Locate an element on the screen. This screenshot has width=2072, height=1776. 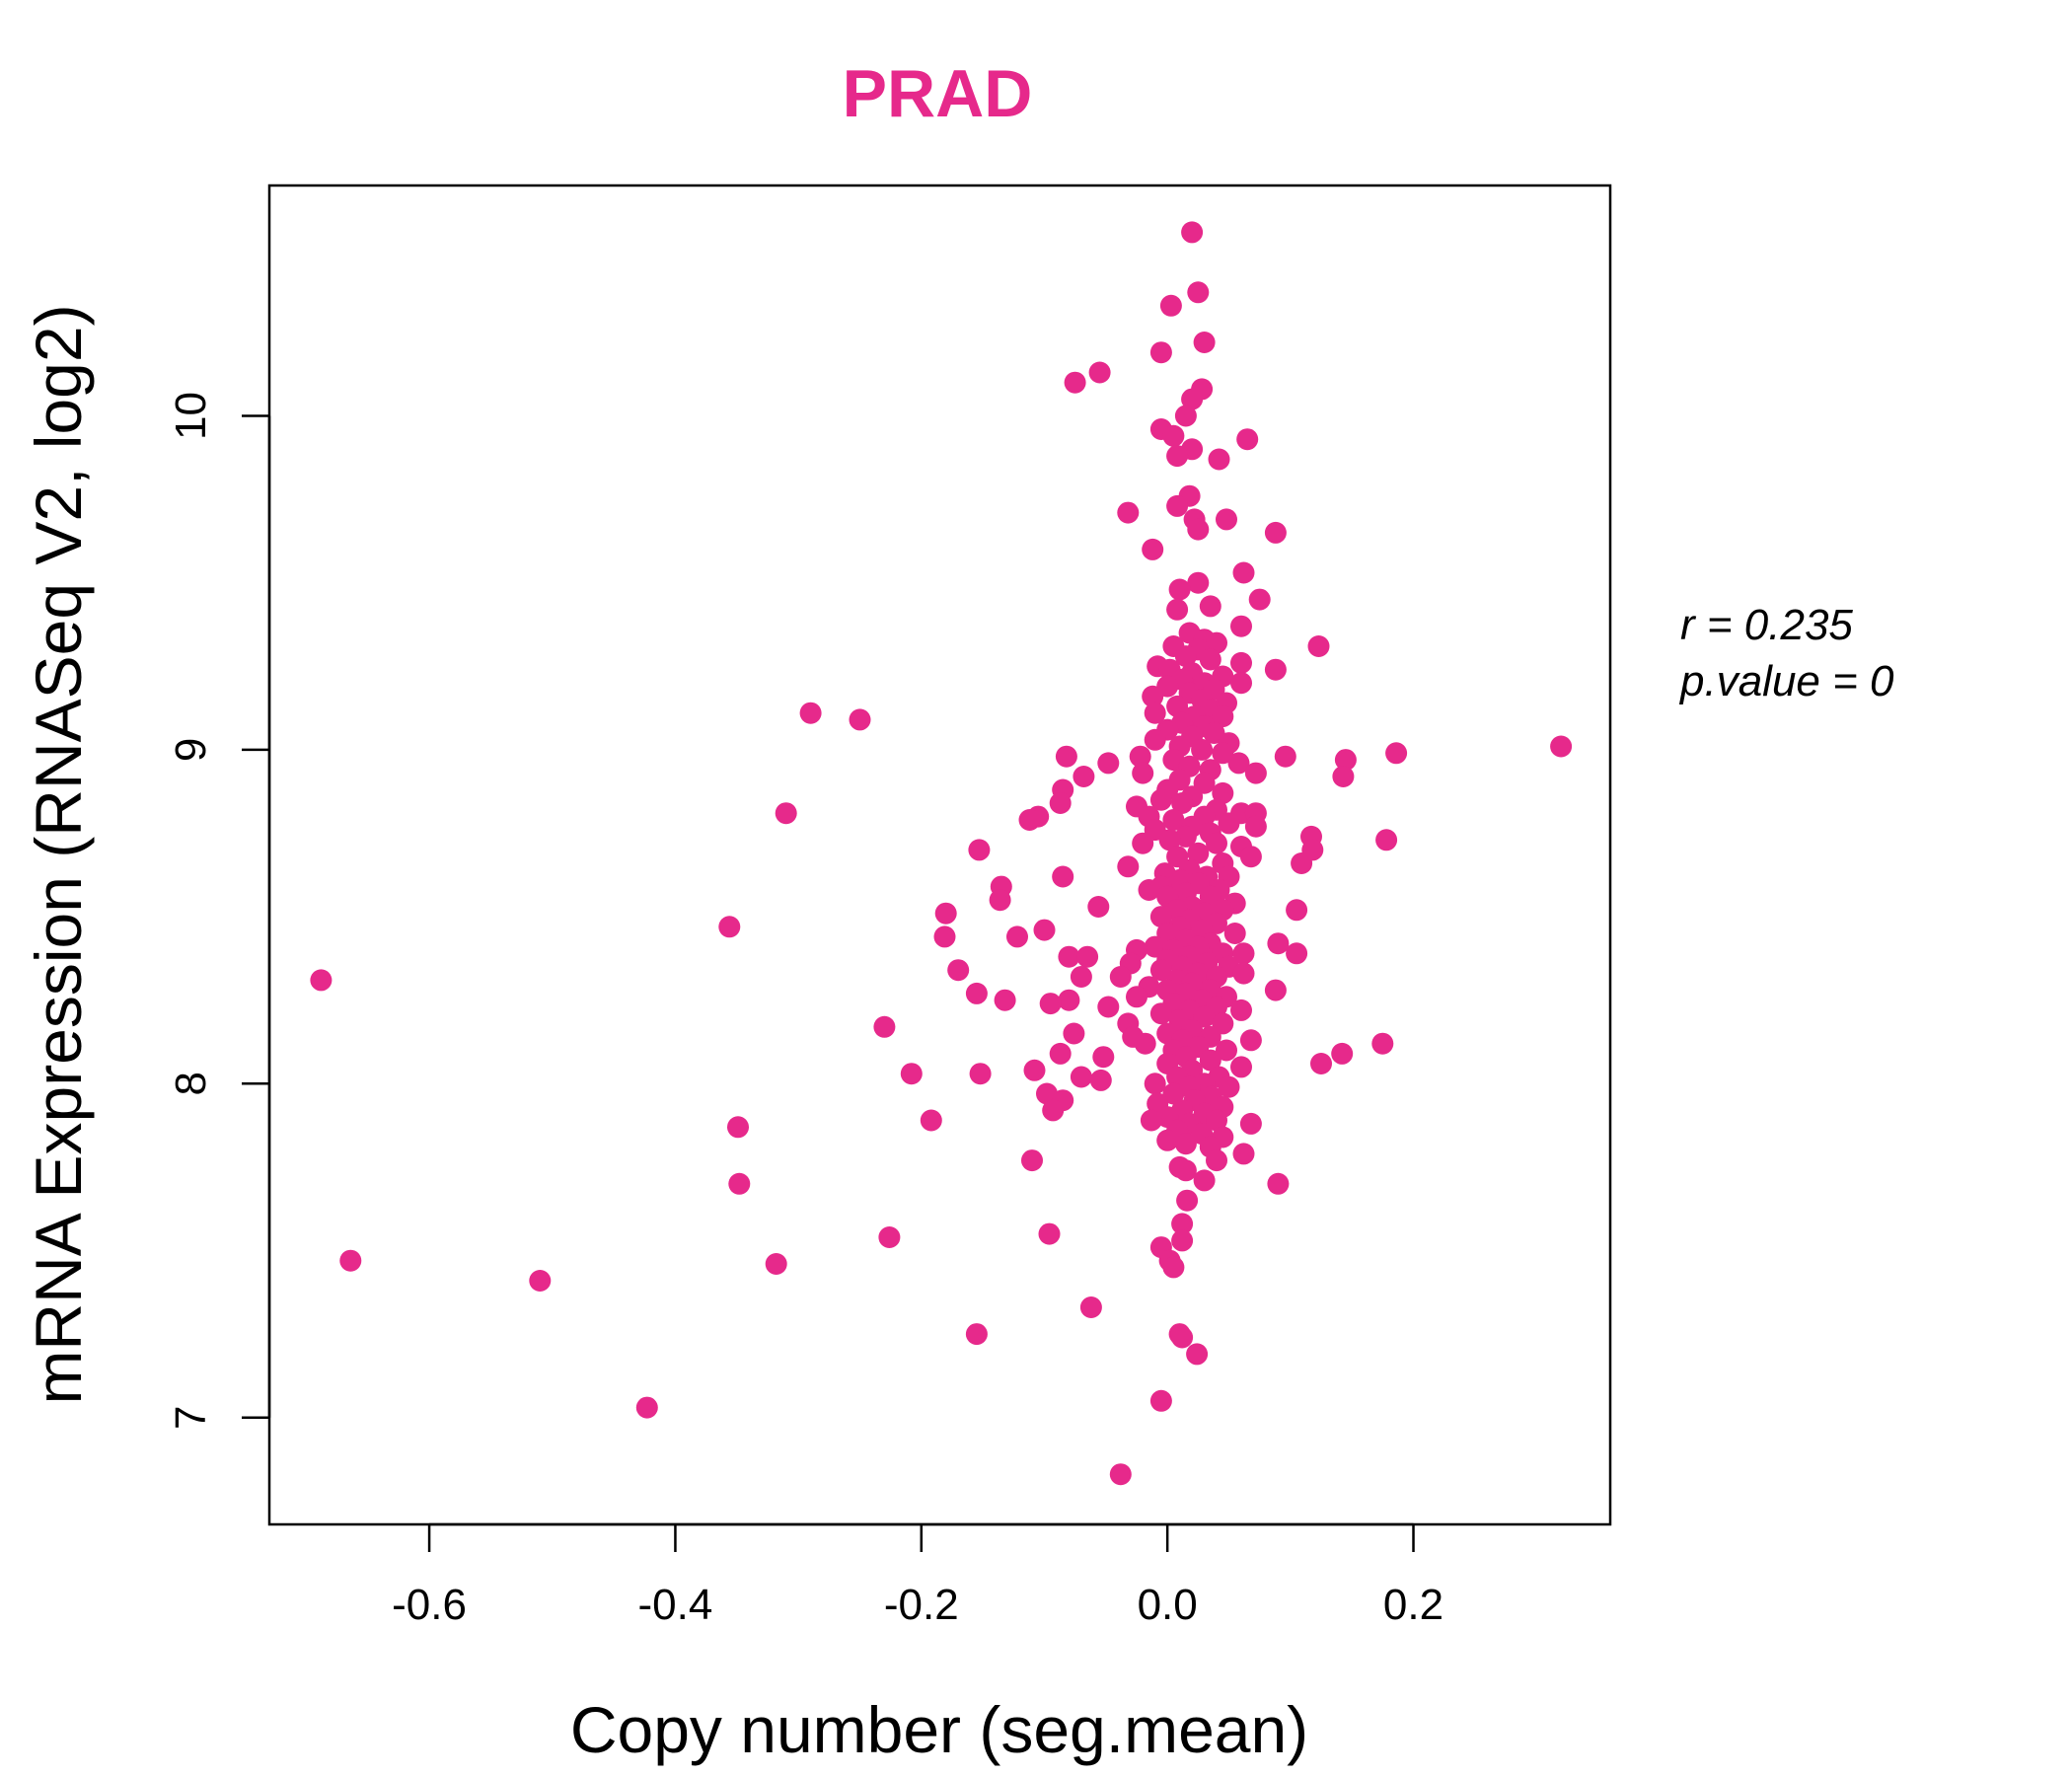
x-axis: -0.6 -0.4 -0.2 0.0 0.2 is located at coordinates (918, 1576).